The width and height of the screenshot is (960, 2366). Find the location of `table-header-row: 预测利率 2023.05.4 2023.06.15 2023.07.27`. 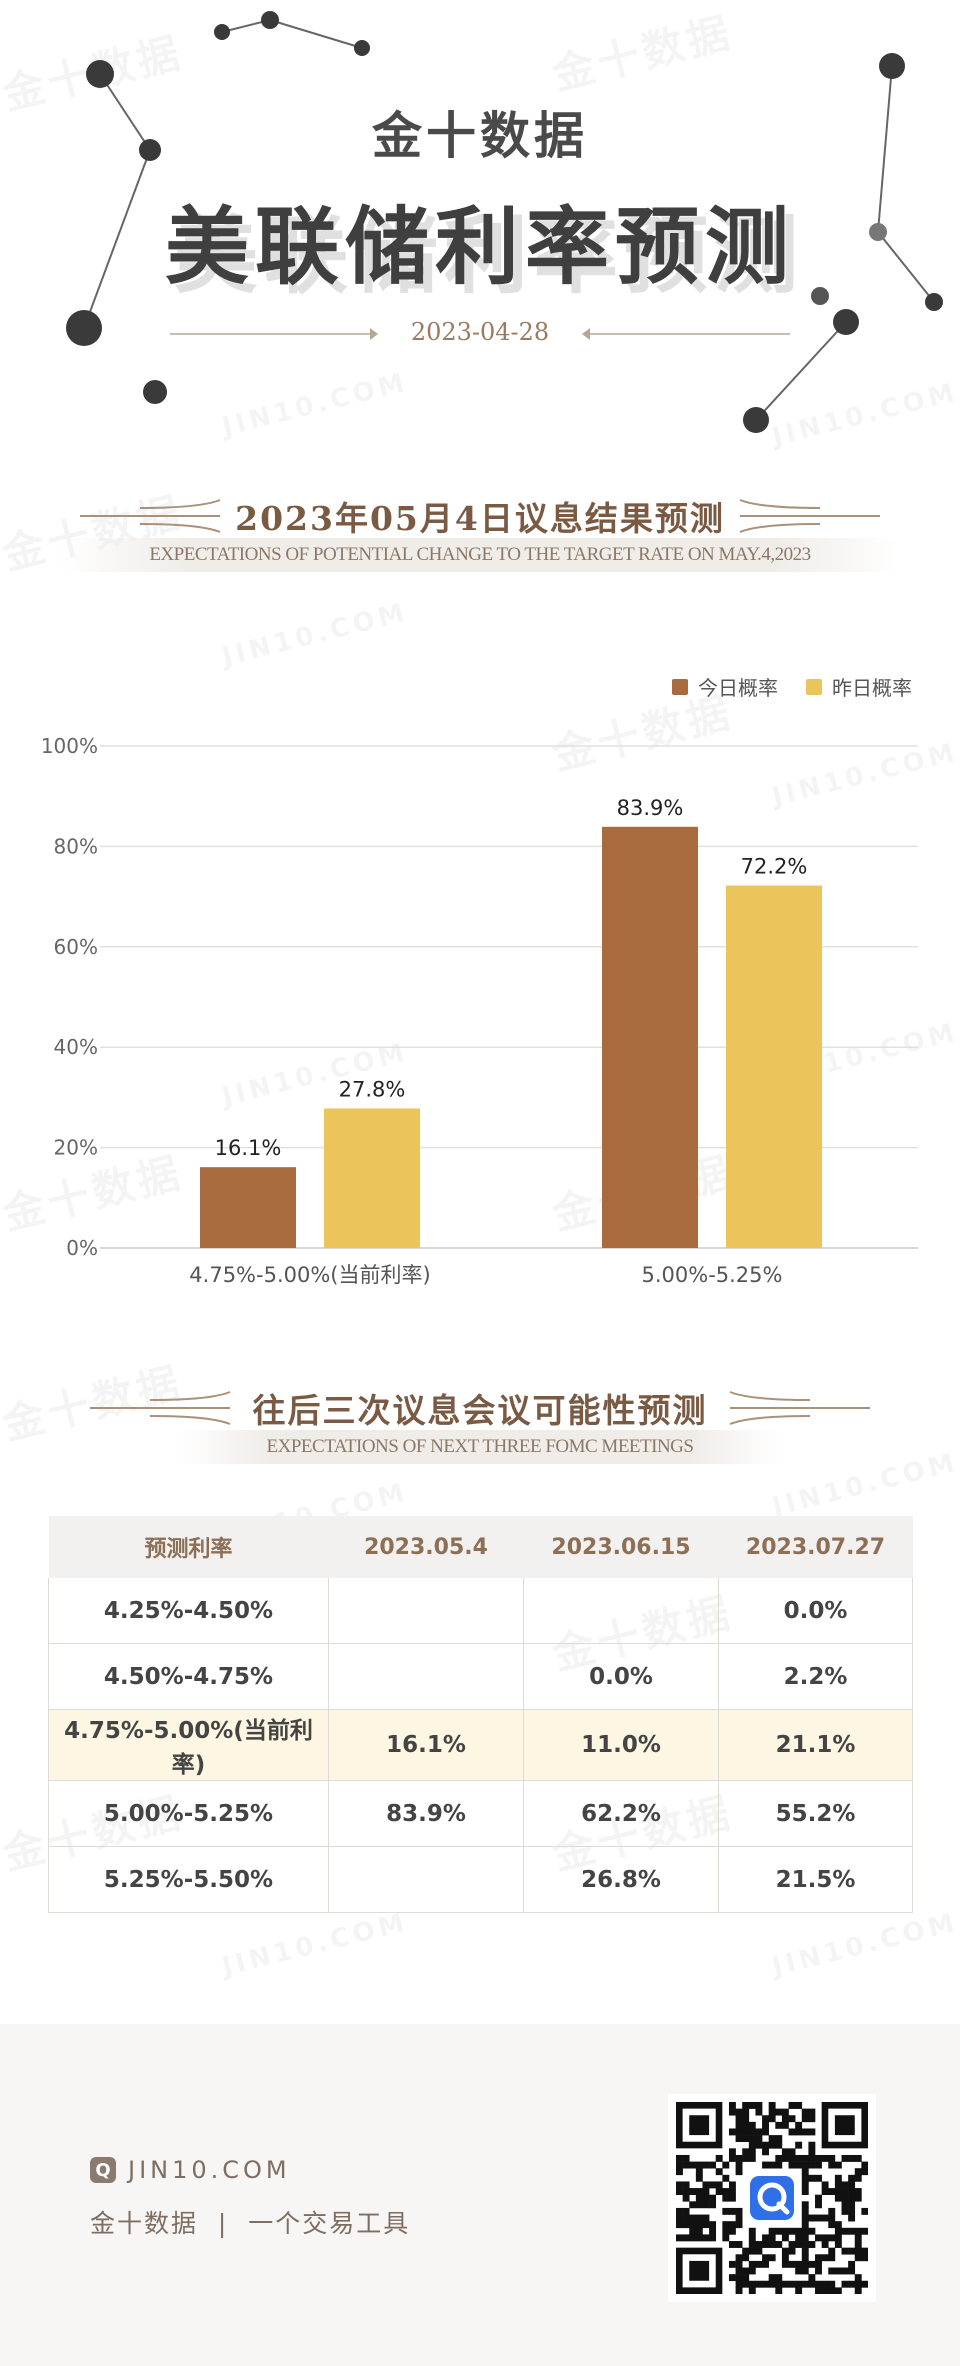

table-header-row: 预测利率 2023.05.4 2023.06.15 2023.07.27 is located at coordinates (480, 1547).